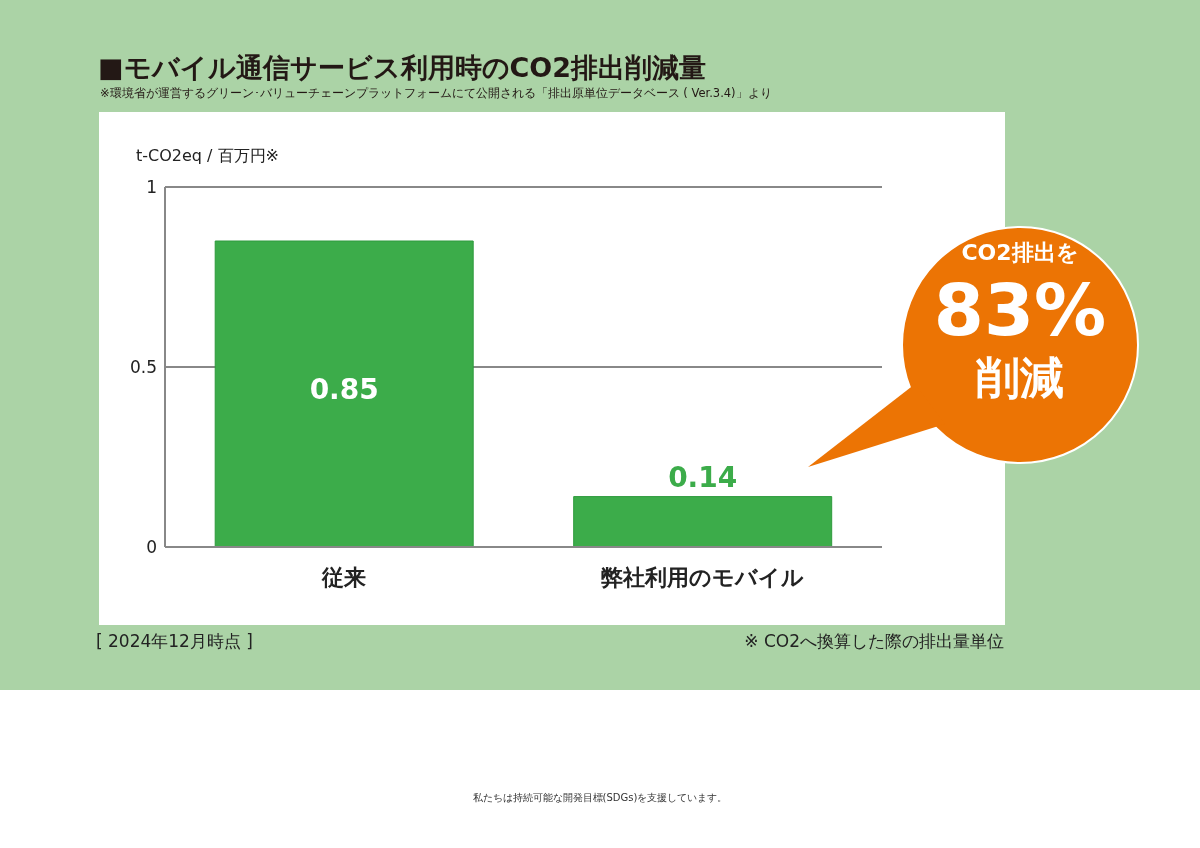 This screenshot has width=1200, height=848. Describe the element at coordinates (344, 389) in the screenshot. I see `data-label: 0.85` at that location.